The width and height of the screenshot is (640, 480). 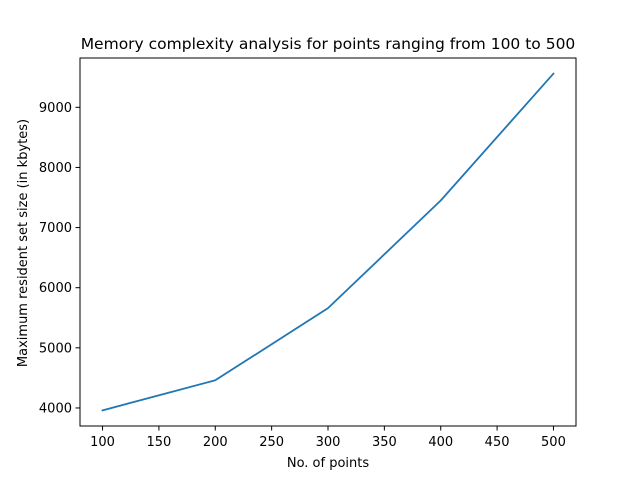 What do you see at coordinates (23, 243) in the screenshot?
I see `y-axis-title: Maximum resident set size (in kbytes)` at bounding box center [23, 243].